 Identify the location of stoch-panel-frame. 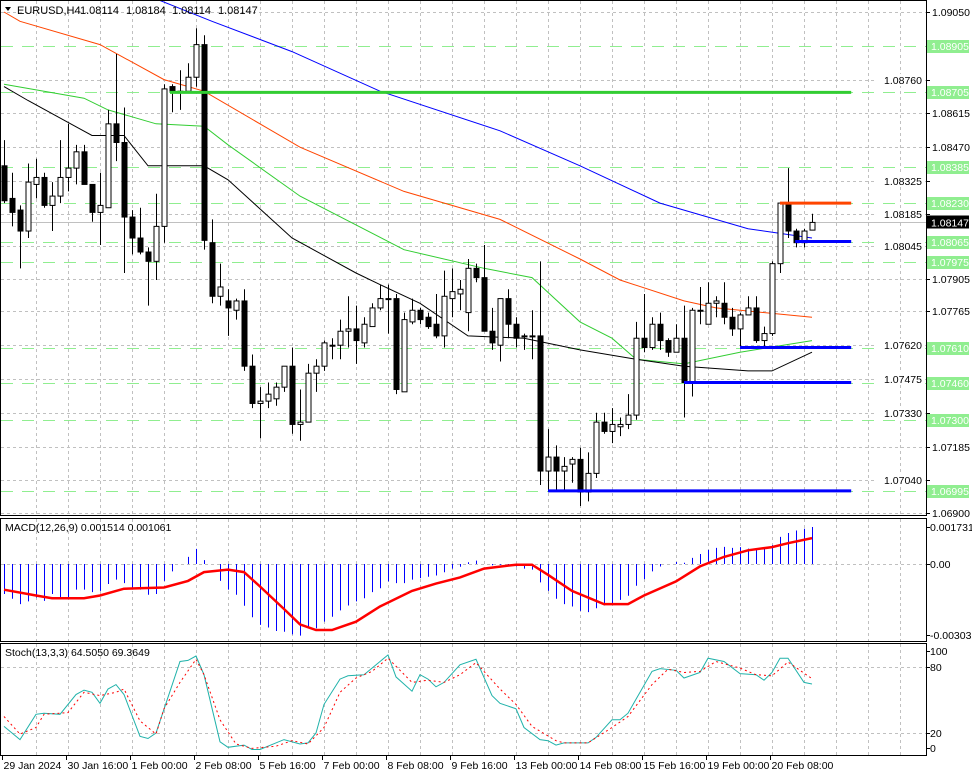
(463, 699).